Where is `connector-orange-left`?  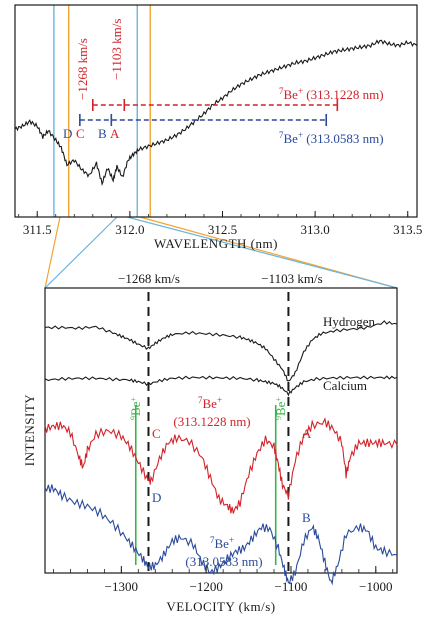 connector-orange-left is located at coordinates (52, 252).